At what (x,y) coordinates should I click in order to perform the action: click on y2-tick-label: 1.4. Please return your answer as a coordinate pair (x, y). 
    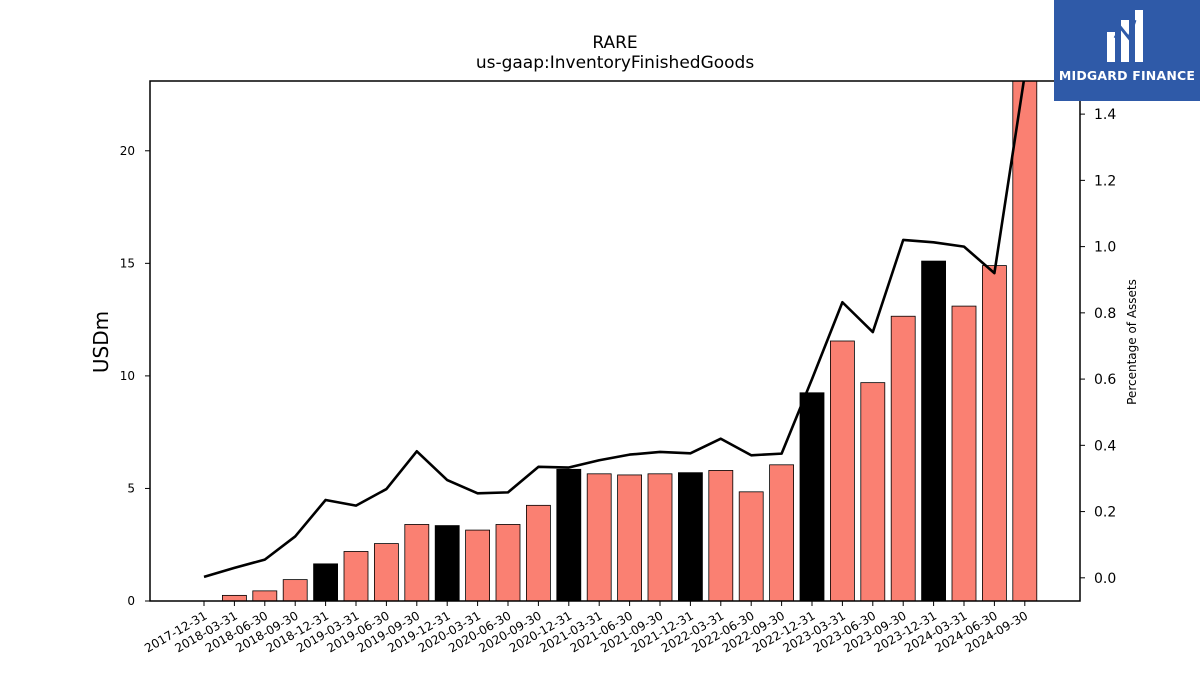
    Looking at the image, I should click on (1105, 115).